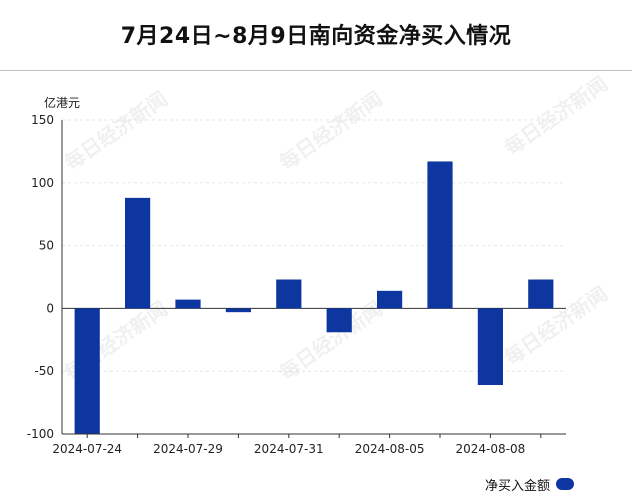 This screenshot has height=500, width=632. I want to click on x-tick-label: 2024-08-05, so click(390, 449).